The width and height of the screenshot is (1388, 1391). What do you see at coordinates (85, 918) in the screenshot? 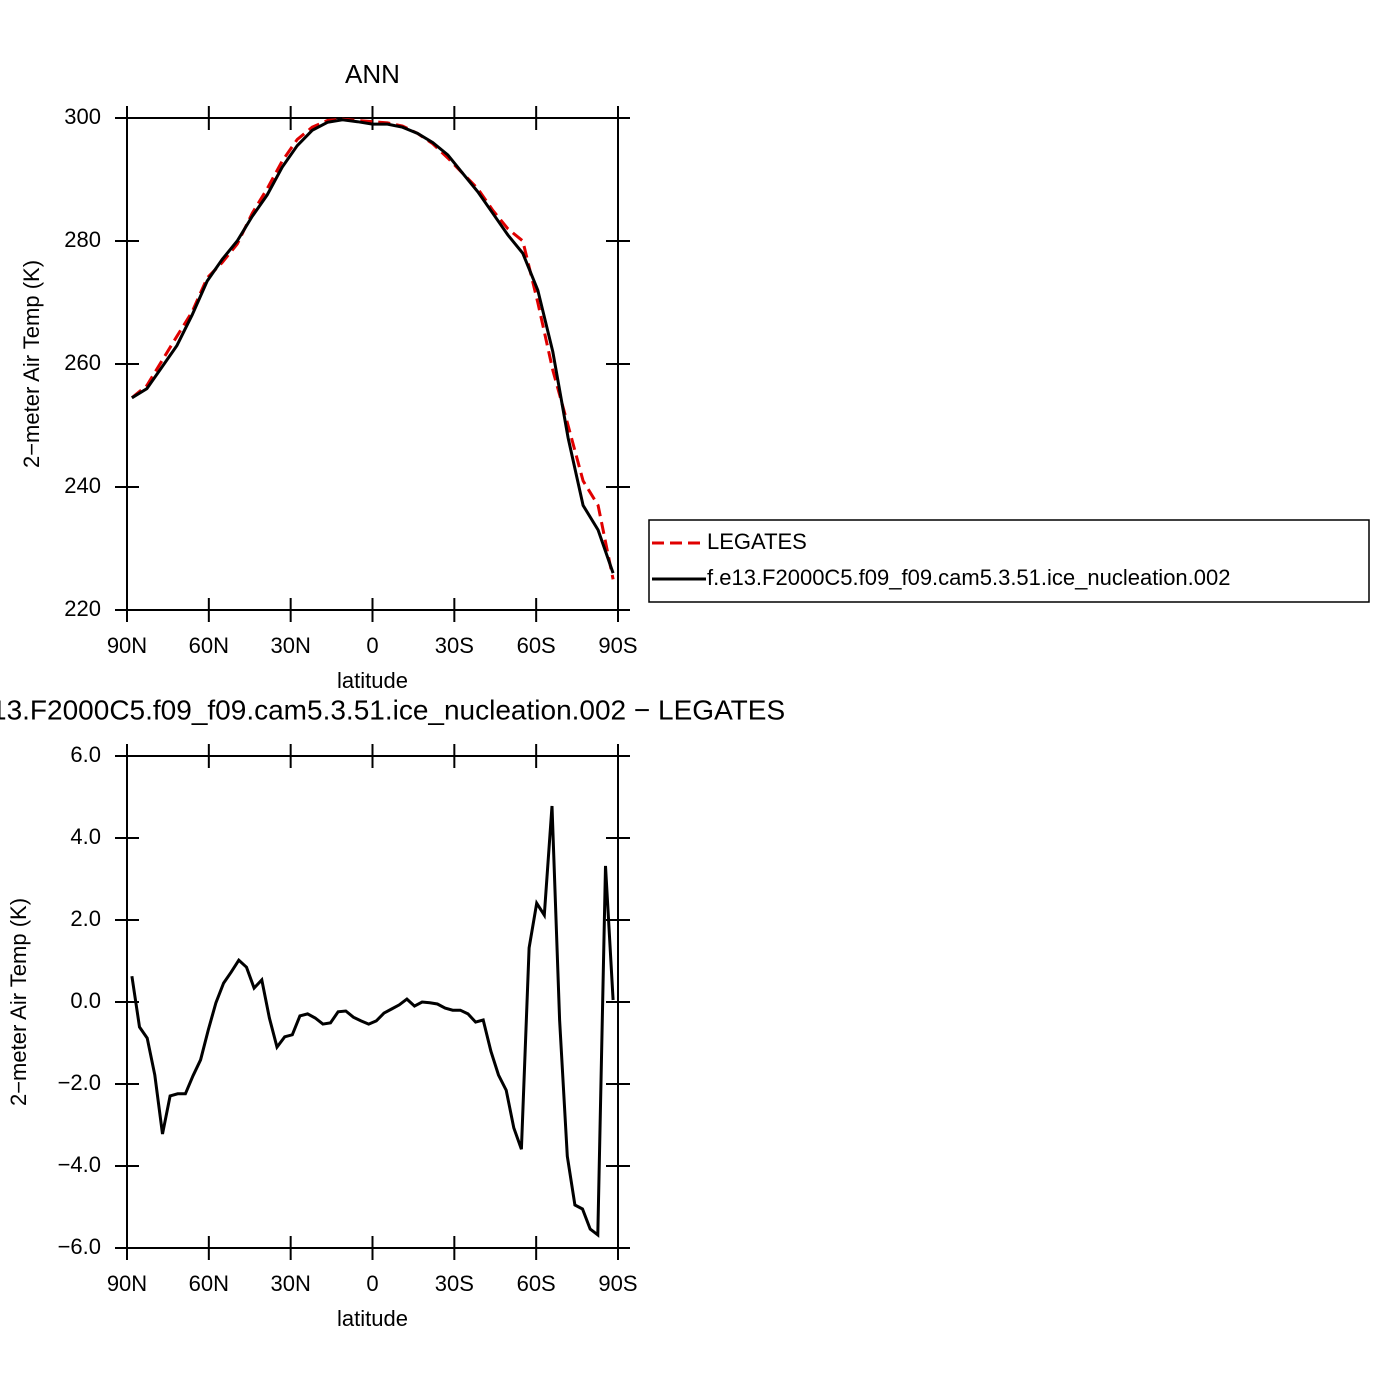
I see `y-tick-label: 2.0` at bounding box center [85, 918].